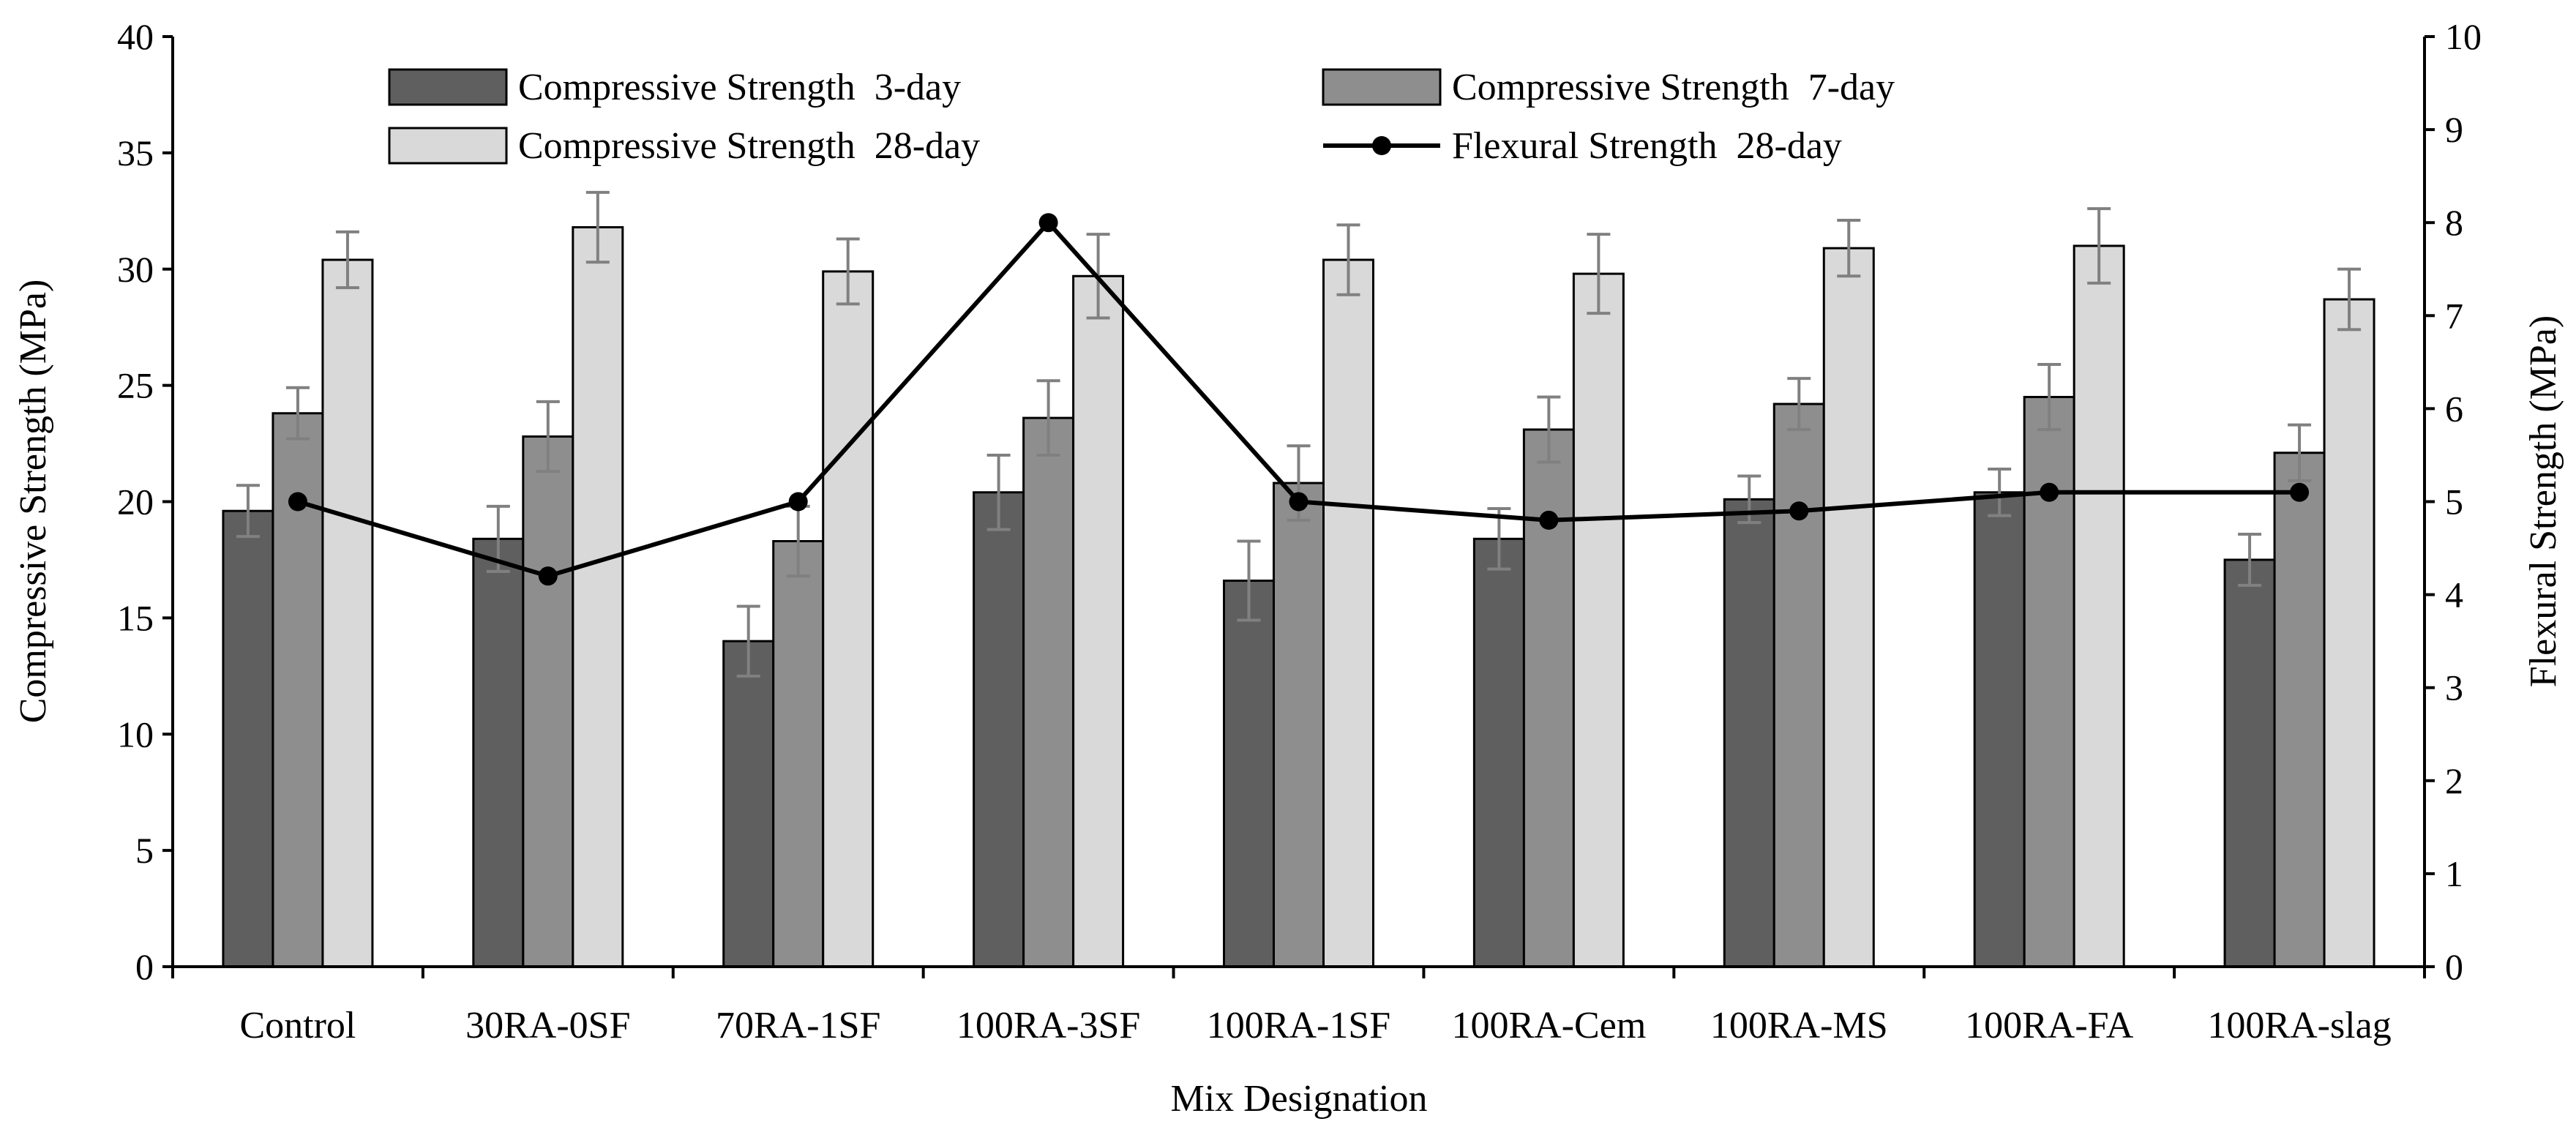  I want to click on right-y-tick-label: 3, so click(2454, 688).